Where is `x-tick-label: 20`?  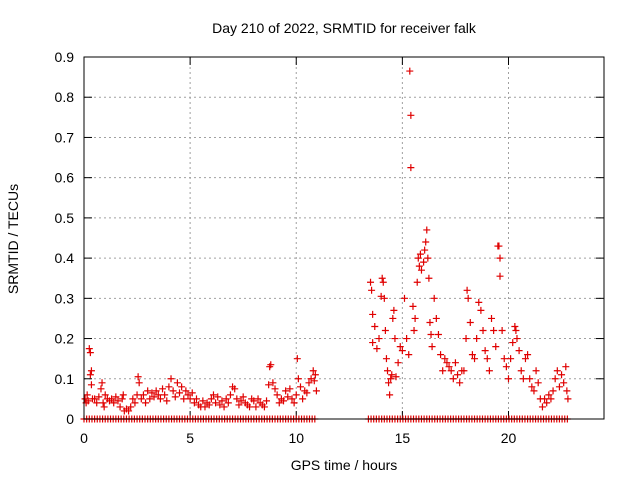
x-tick-label: 20 is located at coordinates (509, 438).